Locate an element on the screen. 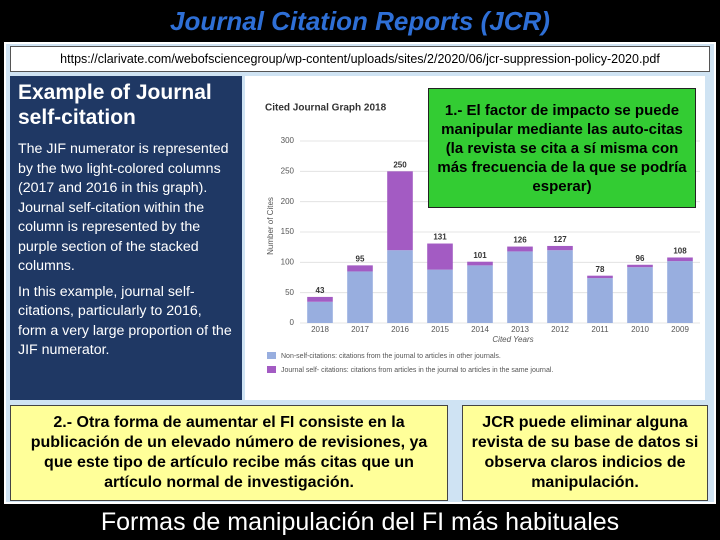 The height and width of the screenshot is (540, 720). y-tick-label: 200 is located at coordinates (288, 201).